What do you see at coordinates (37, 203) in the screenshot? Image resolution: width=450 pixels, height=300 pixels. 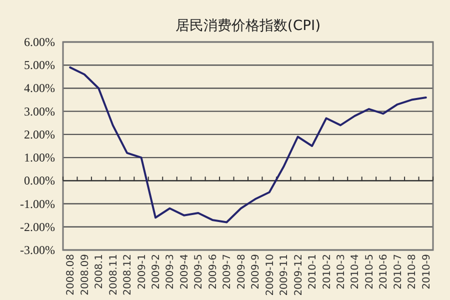 I see `y-tick-label: -1.00%` at bounding box center [37, 203].